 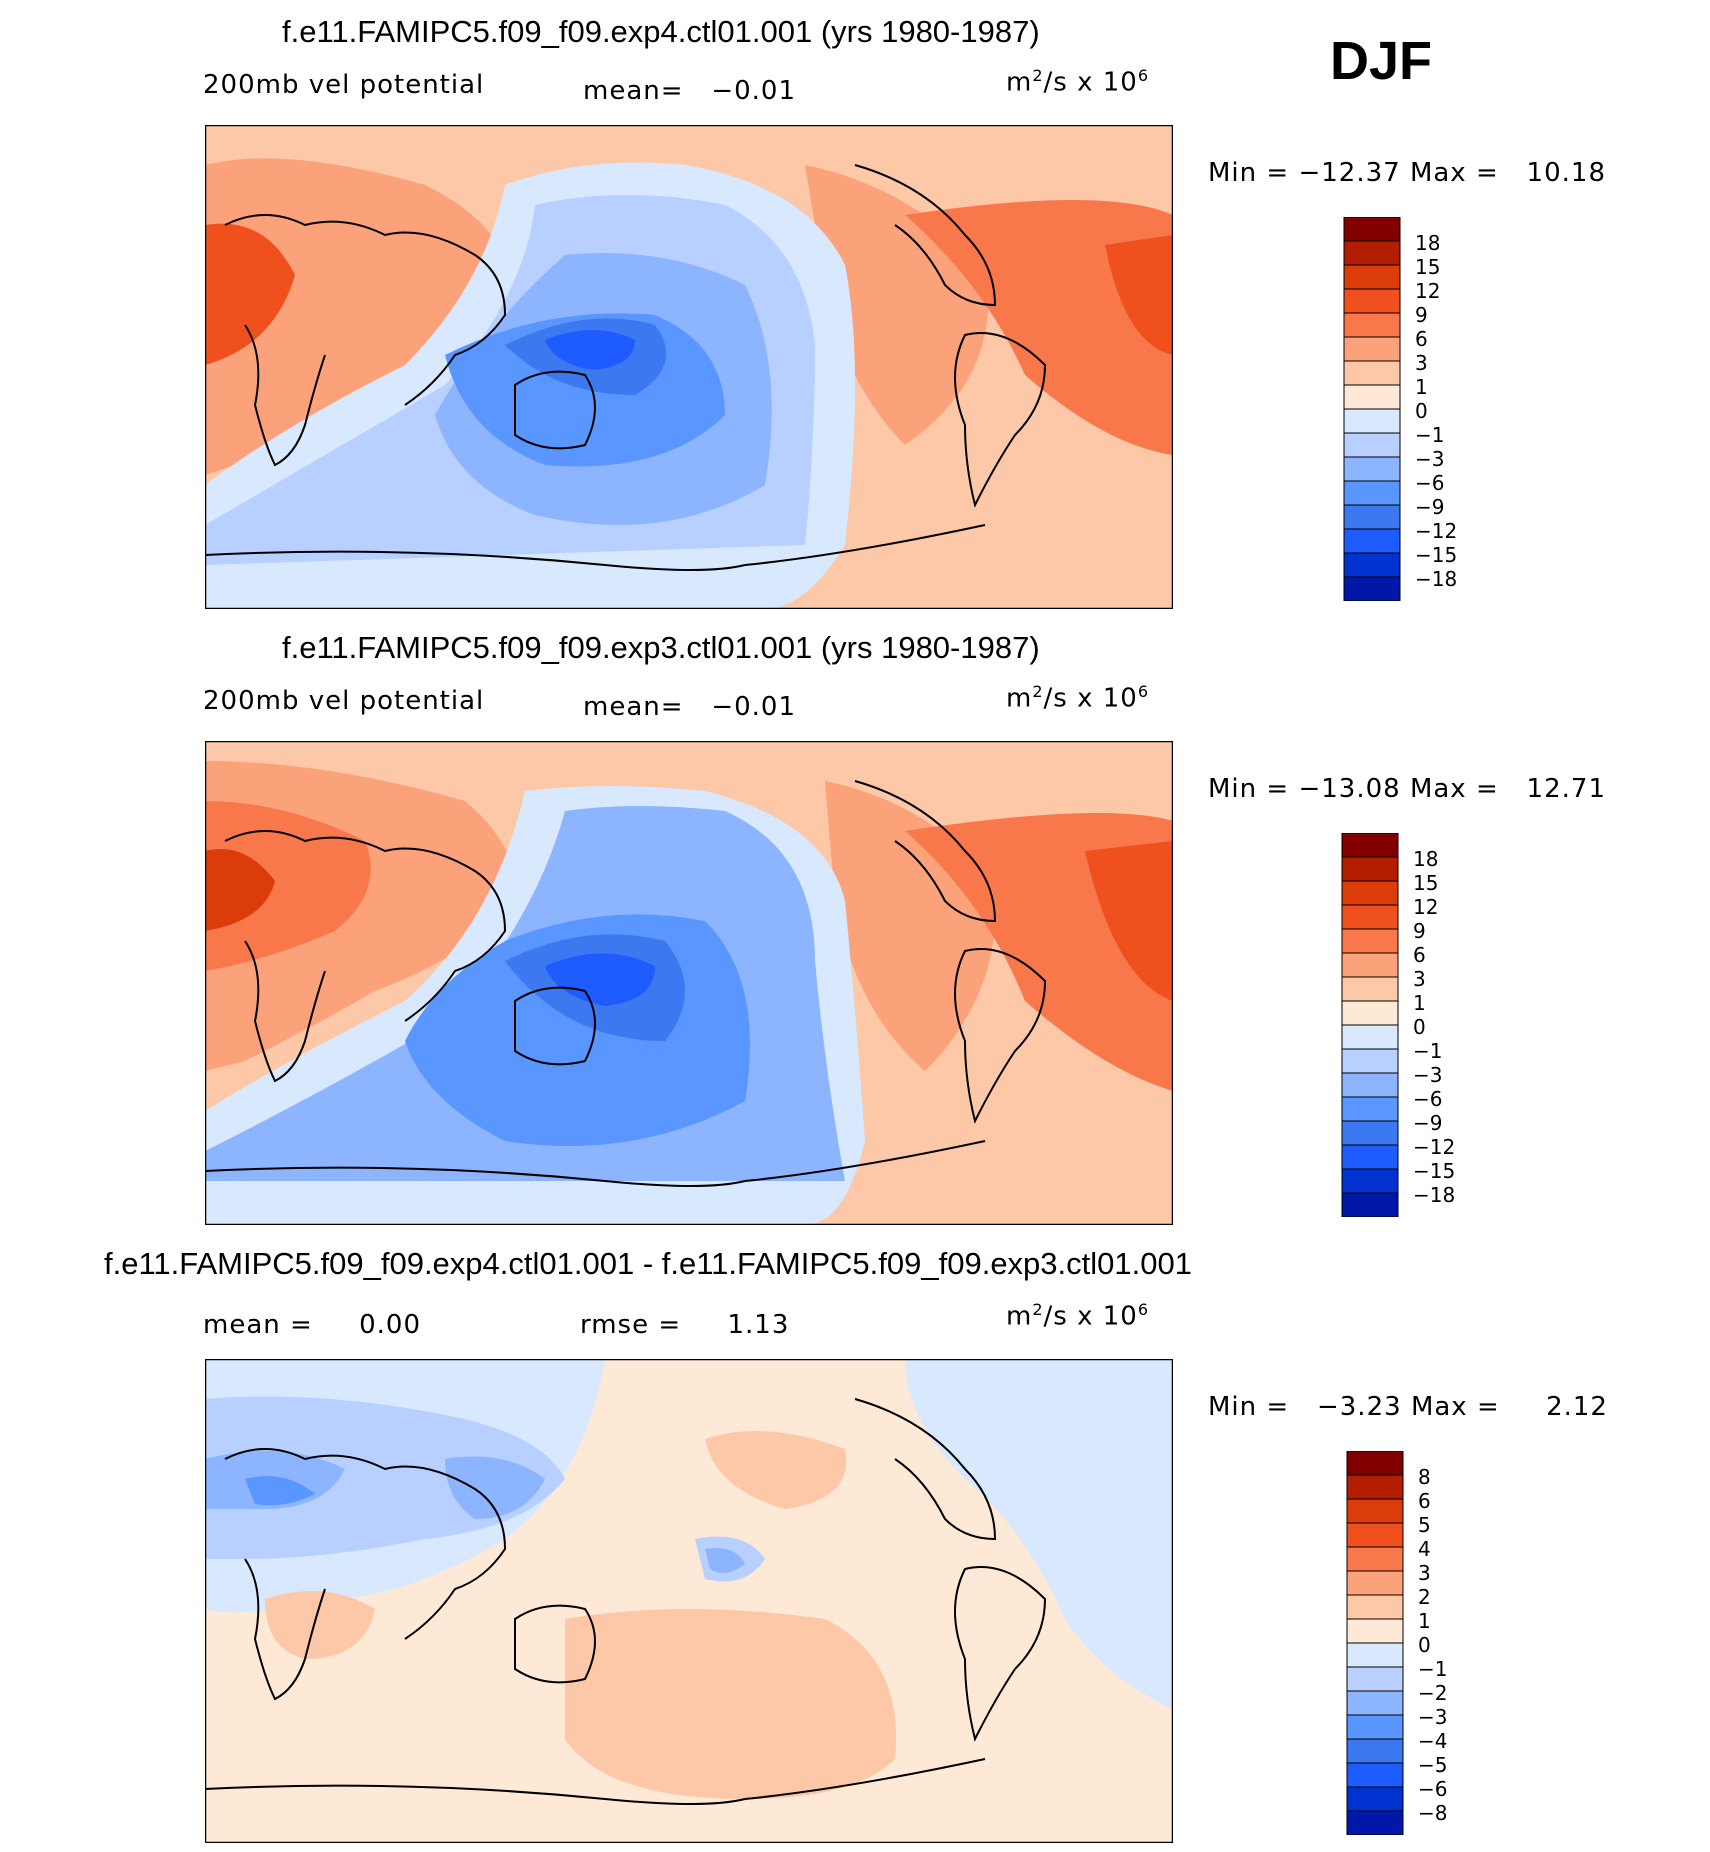 I want to click on panel3-minmax: Min = −3.23 Max = 2.12, so click(x=1408, y=1407).